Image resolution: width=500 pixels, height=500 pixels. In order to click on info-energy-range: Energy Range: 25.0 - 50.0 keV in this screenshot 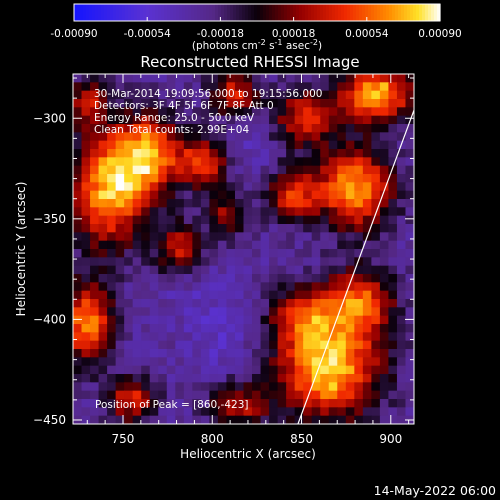, I will do `click(174, 118)`.